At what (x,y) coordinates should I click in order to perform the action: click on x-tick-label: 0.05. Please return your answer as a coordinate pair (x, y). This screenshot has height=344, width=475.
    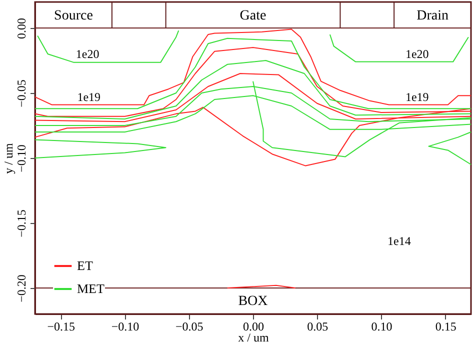
    Looking at the image, I should click on (317, 327).